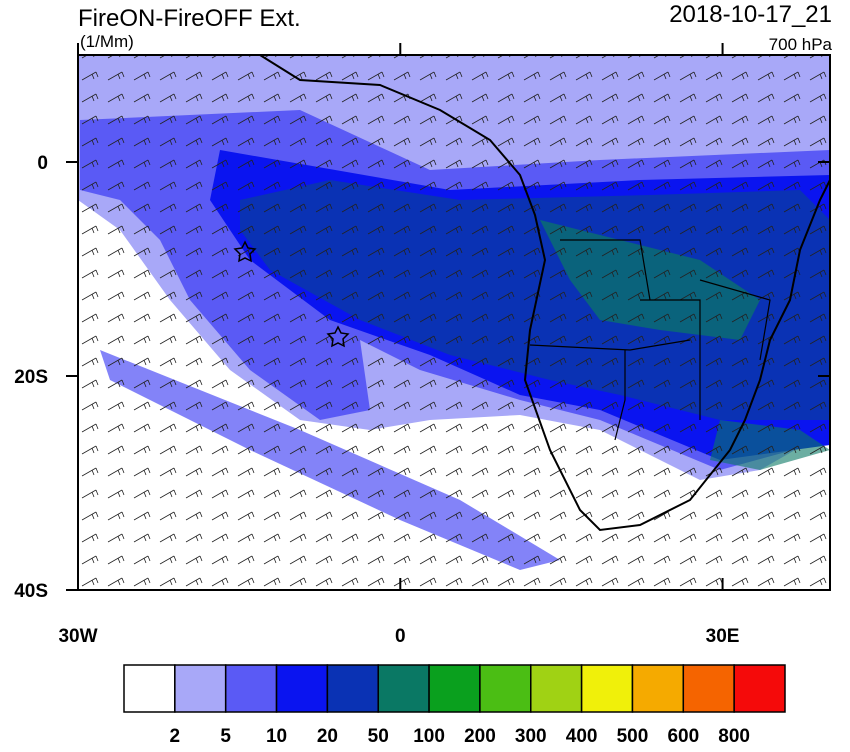 The width and height of the screenshot is (850, 752). I want to click on colorbar-label: 5, so click(225, 736).